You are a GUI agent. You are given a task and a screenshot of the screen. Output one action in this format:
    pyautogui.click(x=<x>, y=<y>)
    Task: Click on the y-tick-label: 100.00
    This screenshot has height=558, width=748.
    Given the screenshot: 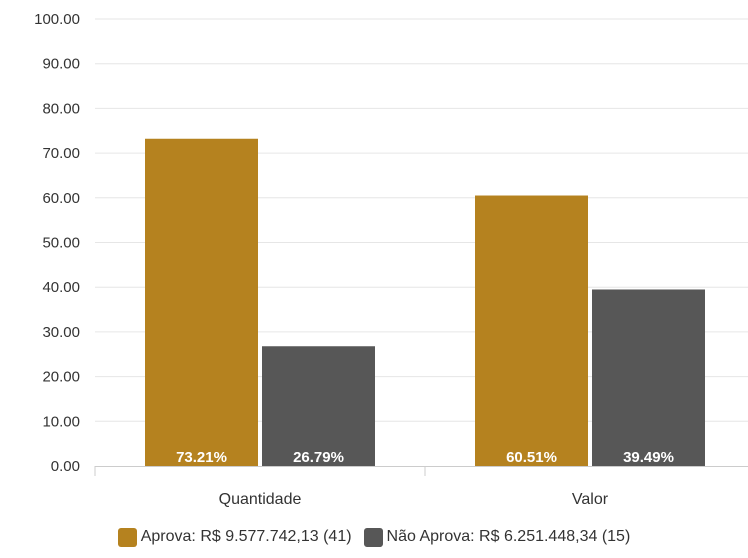 What is the action you would take?
    pyautogui.click(x=57, y=19)
    